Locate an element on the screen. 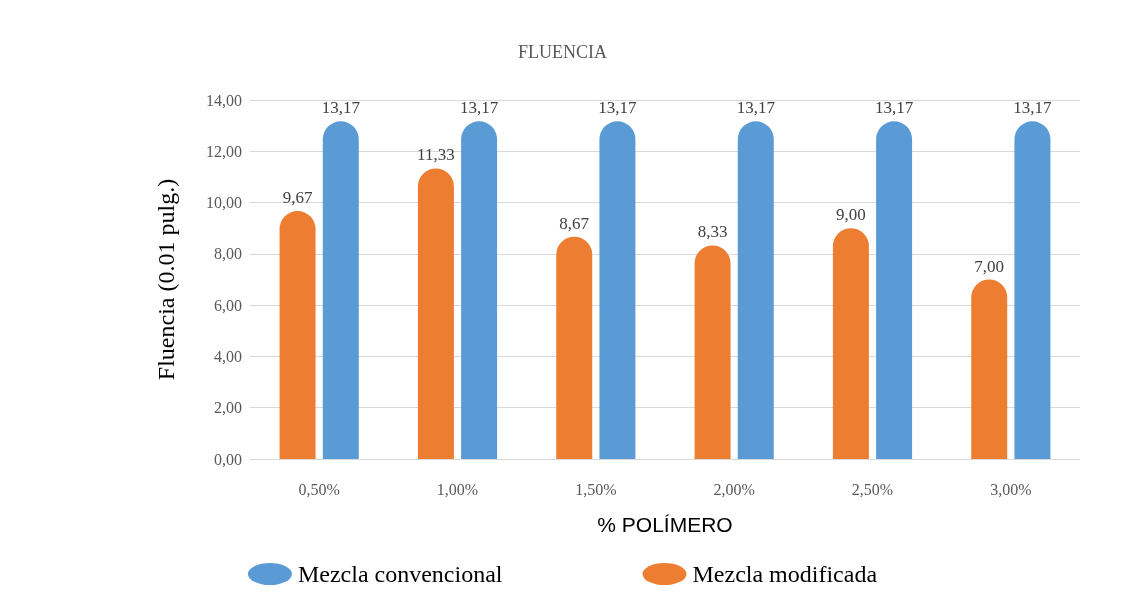  x-tick-label: 1,00% is located at coordinates (457, 489).